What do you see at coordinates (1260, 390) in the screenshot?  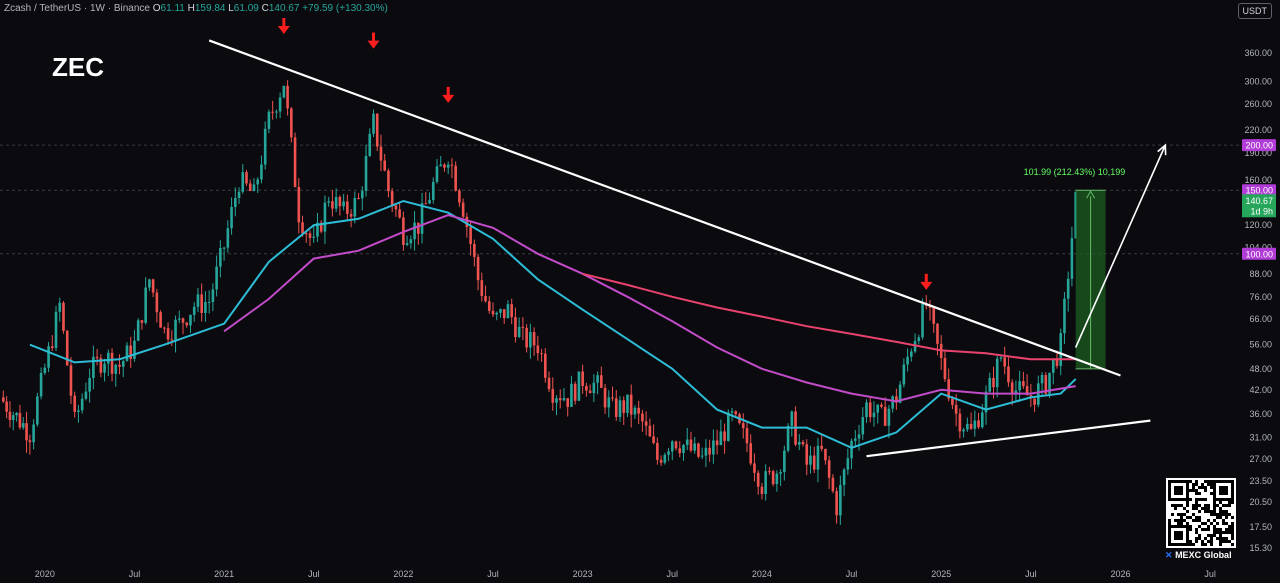 I see `price-tick-label: 42.00` at bounding box center [1260, 390].